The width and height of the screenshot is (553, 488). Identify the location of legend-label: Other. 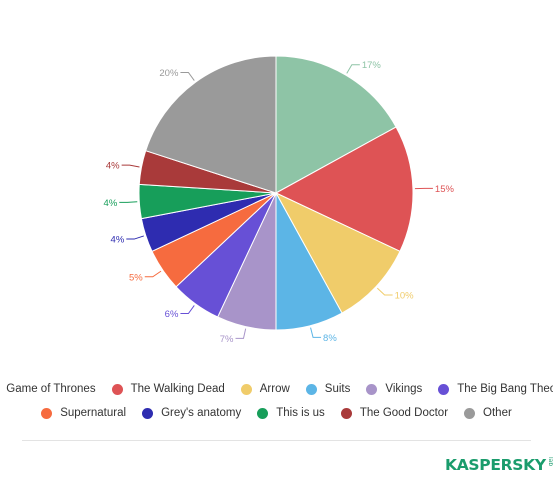
(497, 413).